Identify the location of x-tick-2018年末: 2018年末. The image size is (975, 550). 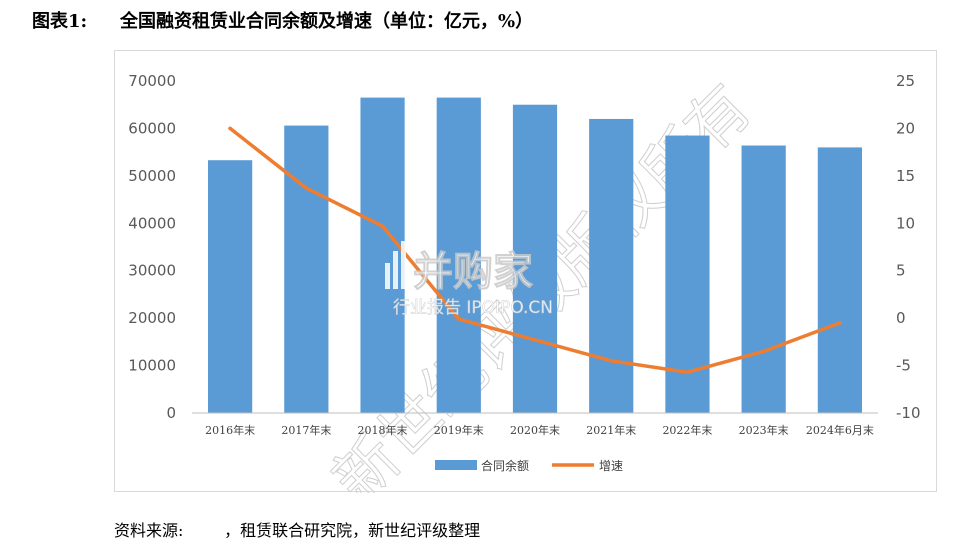
(383, 430).